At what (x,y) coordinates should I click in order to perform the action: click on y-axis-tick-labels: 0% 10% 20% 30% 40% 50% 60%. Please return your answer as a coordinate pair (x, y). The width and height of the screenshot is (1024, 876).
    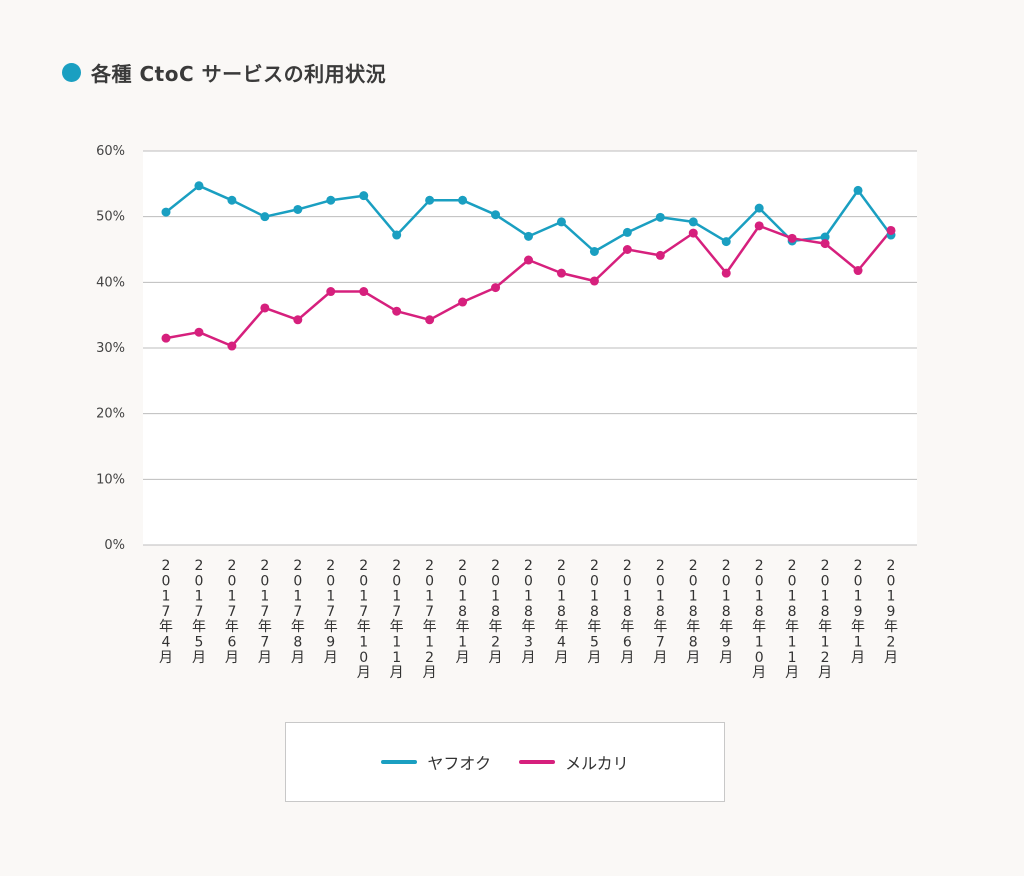
    Looking at the image, I should click on (110, 348).